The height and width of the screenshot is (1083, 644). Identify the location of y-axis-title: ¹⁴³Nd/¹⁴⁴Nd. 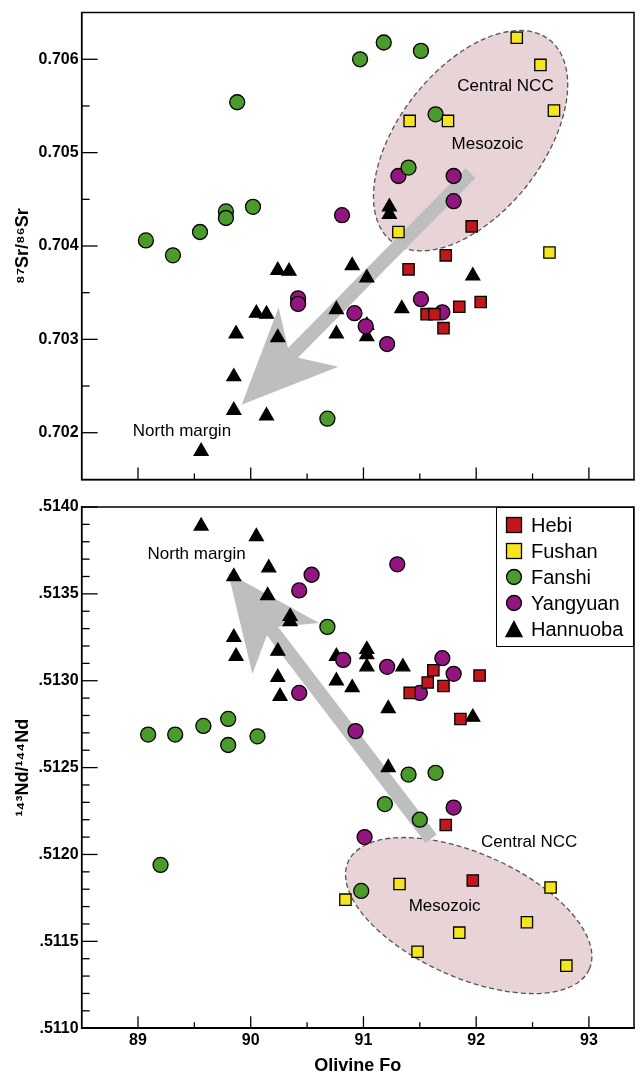
(21, 767).